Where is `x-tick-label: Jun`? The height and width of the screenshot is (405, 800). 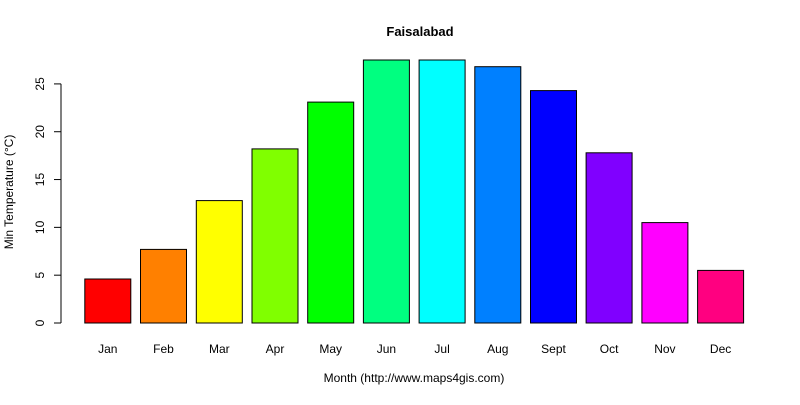
x-tick-label: Jun is located at coordinates (386, 349).